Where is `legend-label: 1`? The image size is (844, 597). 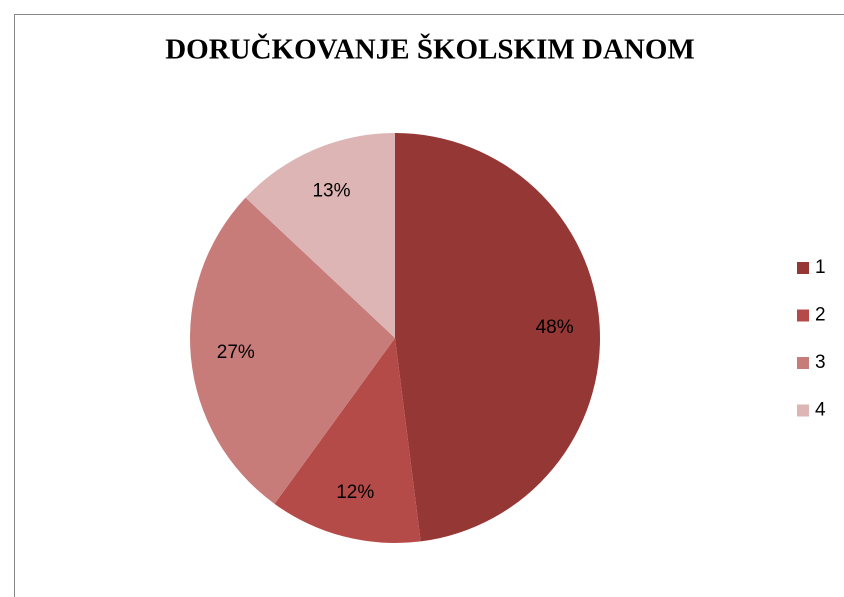 legend-label: 1 is located at coordinates (820, 267).